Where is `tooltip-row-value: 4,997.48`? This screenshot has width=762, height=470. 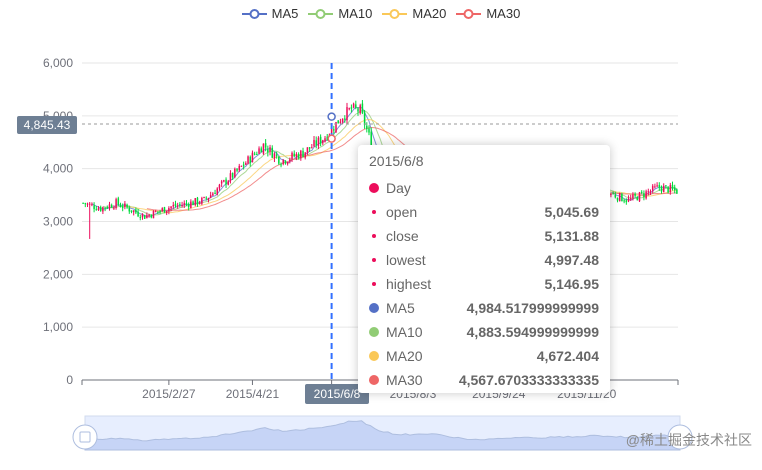
tooltip-row-value: 4,997.48 is located at coordinates (572, 260).